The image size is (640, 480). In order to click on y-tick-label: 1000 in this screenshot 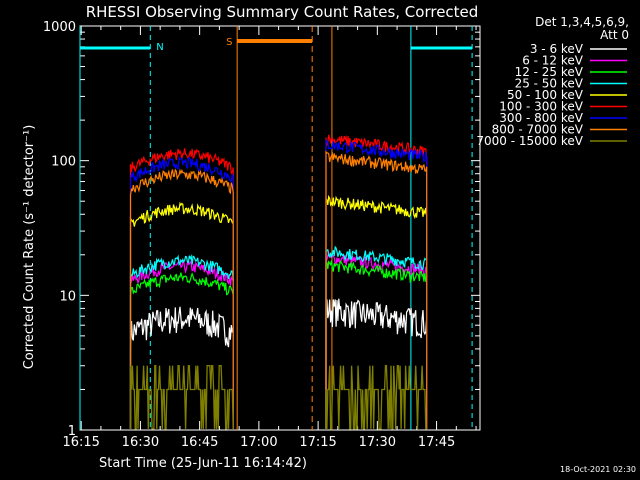, I will do `click(59, 27)`.